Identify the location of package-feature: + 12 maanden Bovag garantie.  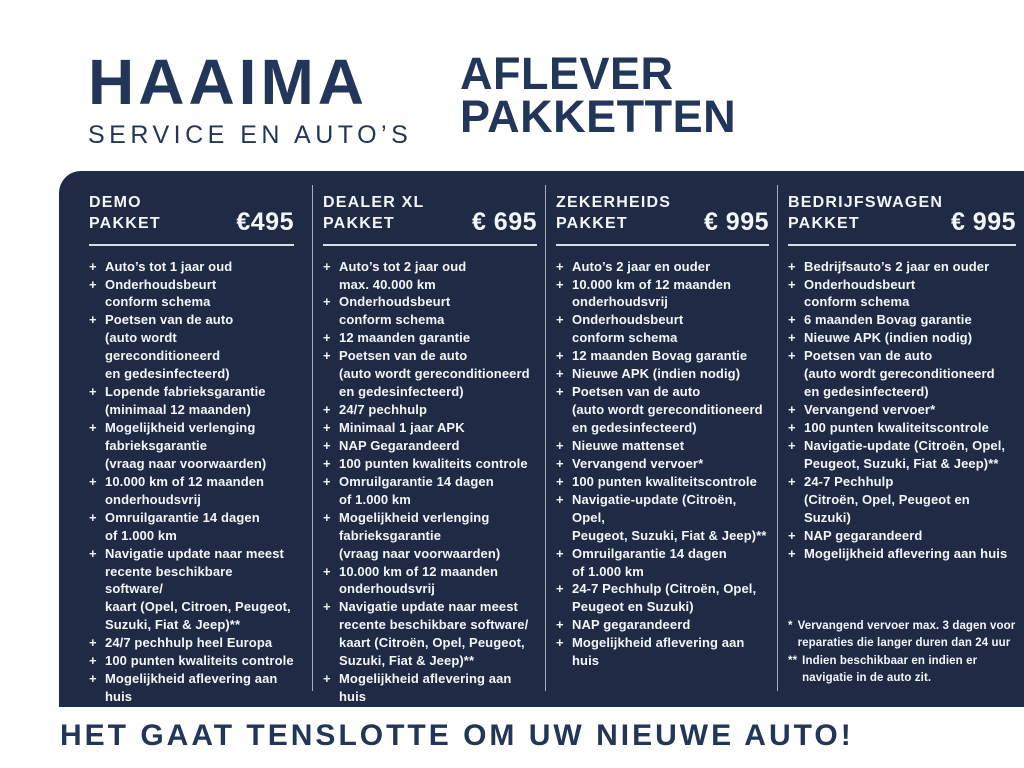
(662, 356).